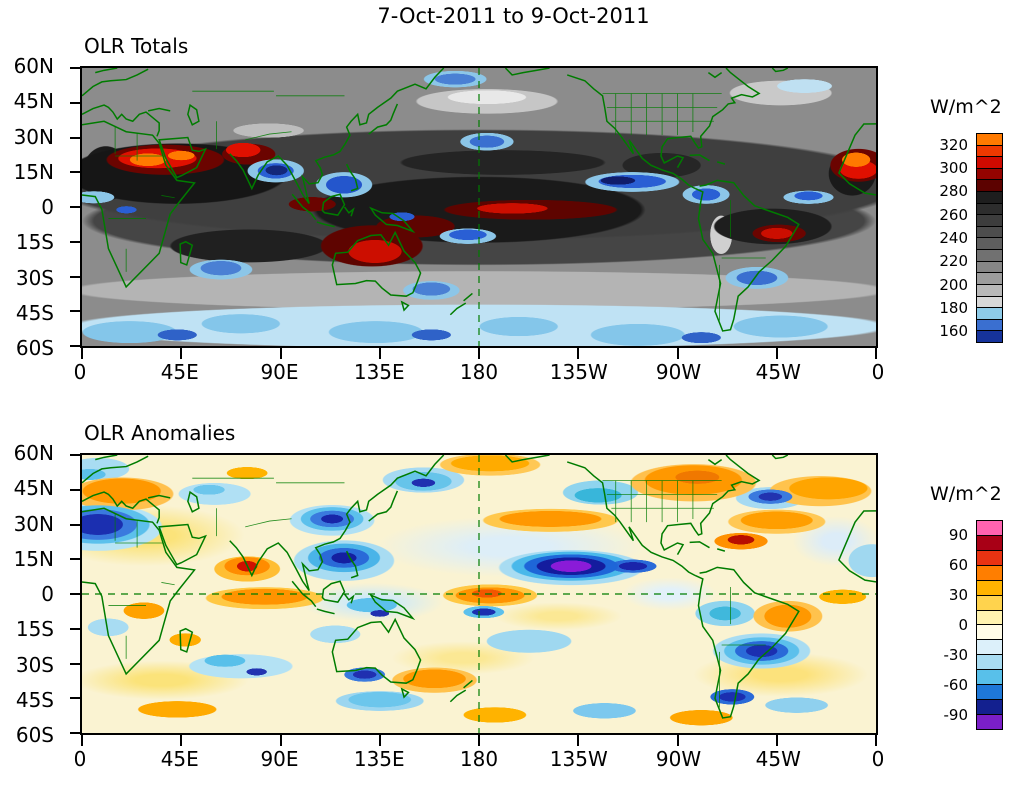  What do you see at coordinates (953, 331) in the screenshot?
I see `colorbar-tick-label: 160` at bounding box center [953, 331].